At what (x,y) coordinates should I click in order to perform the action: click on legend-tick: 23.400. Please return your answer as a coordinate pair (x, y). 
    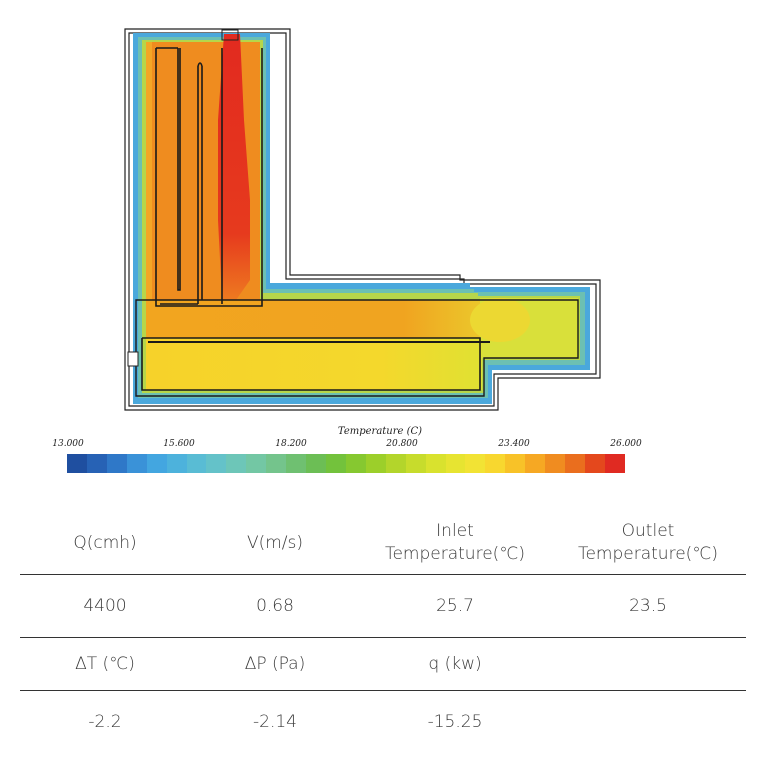
    Looking at the image, I should click on (514, 444).